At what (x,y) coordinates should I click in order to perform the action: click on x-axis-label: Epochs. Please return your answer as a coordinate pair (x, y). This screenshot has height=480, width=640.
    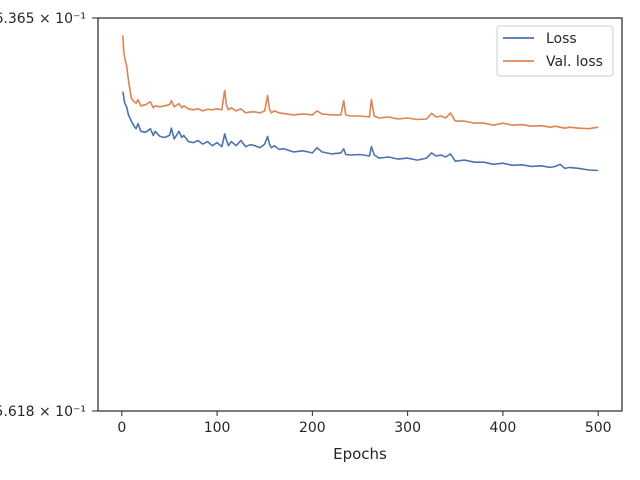
    Looking at the image, I should click on (360, 454).